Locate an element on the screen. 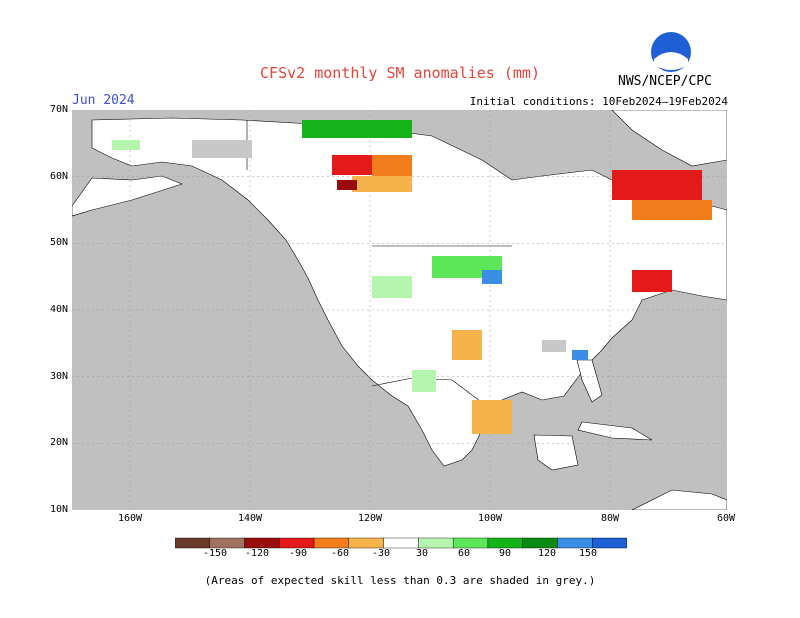  noaa-logo is located at coordinates (671, 52).